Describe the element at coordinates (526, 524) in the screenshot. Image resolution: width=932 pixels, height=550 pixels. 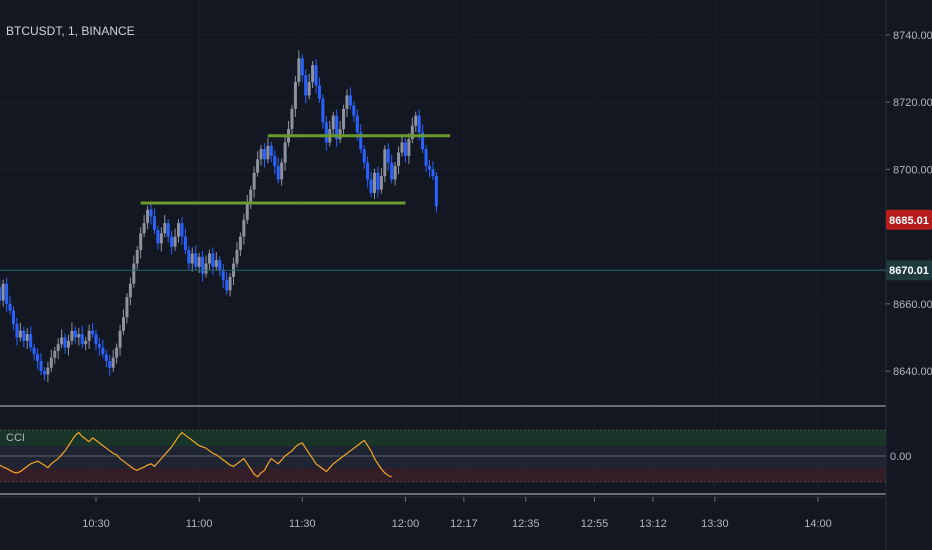
I see `time-tick-label: 12:35` at that location.